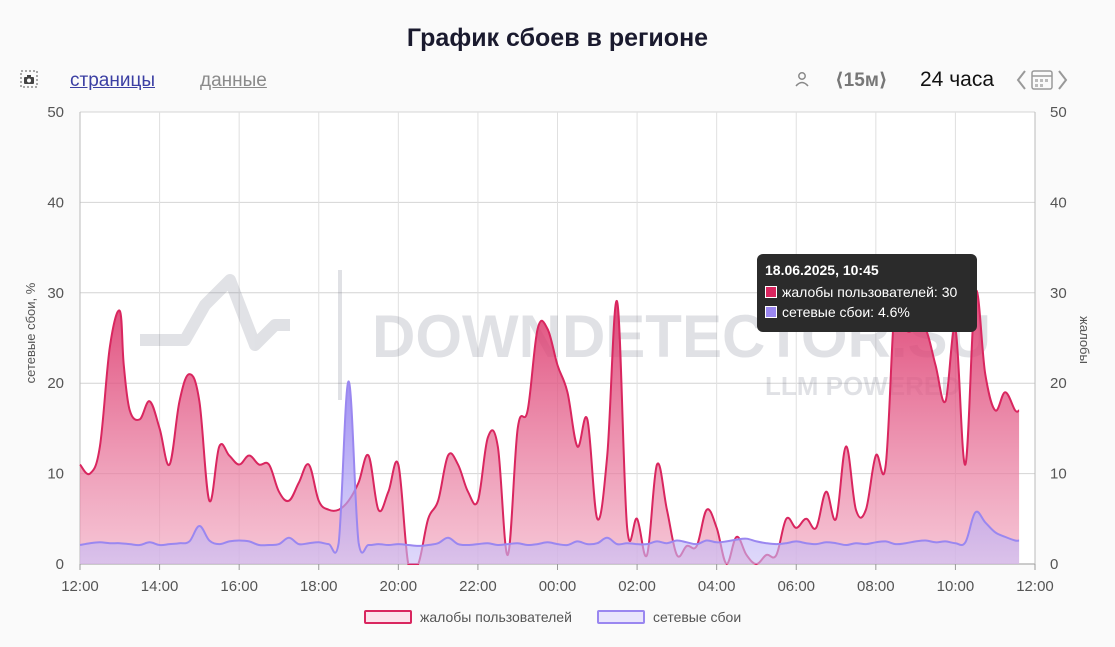 This screenshot has height=647, width=1115. Describe the element at coordinates (388, 617) in the screenshot. I see `legend-swatch-complaints` at that location.